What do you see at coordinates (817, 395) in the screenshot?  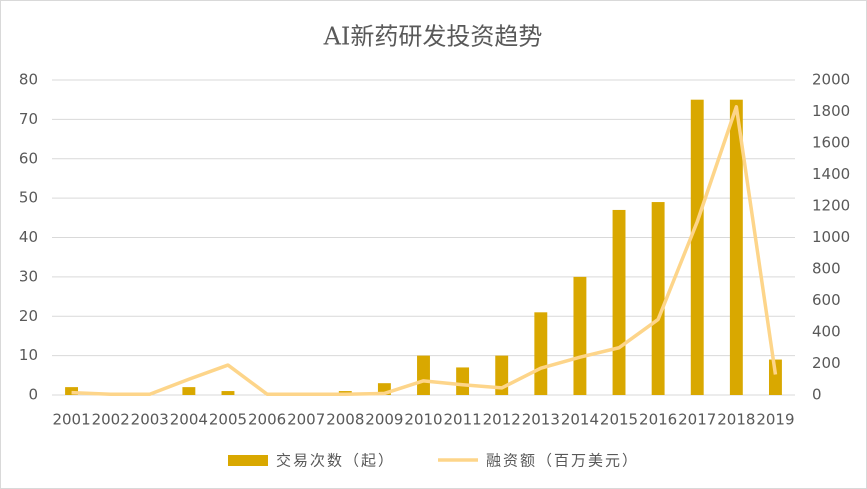 I see `y2-tick-label: 0` at bounding box center [817, 395].